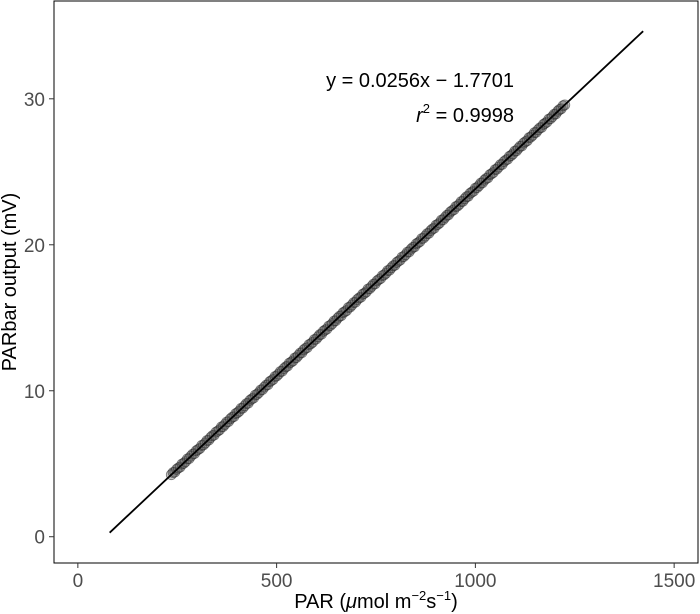  I want to click on x-tick-label: 0, so click(78, 581).